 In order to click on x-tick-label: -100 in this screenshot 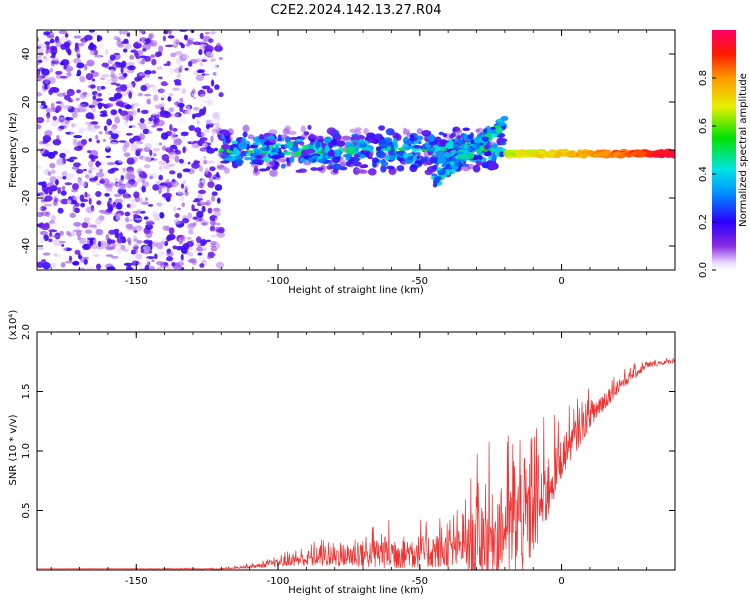, I will do `click(278, 581)`.